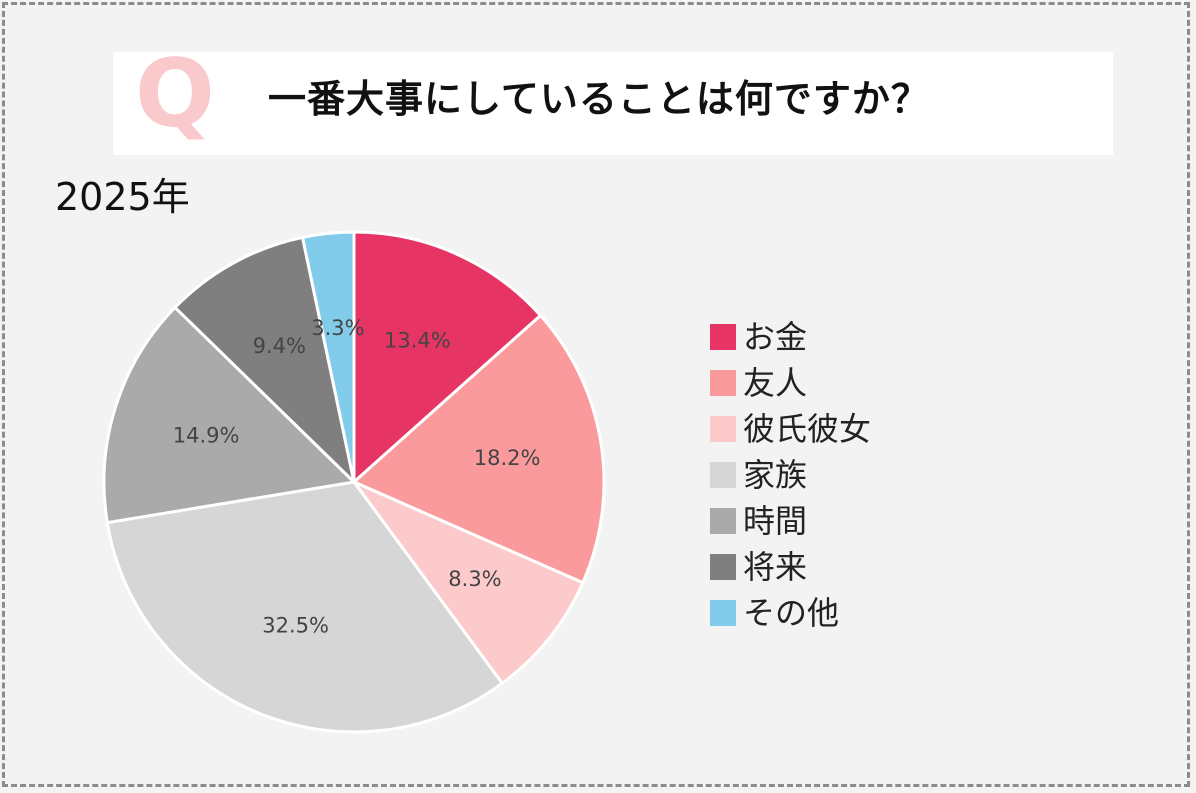 Image resolution: width=1196 pixels, height=793 pixels. What do you see at coordinates (206, 435) in the screenshot?
I see `data-label-4: 14.9%` at bounding box center [206, 435].